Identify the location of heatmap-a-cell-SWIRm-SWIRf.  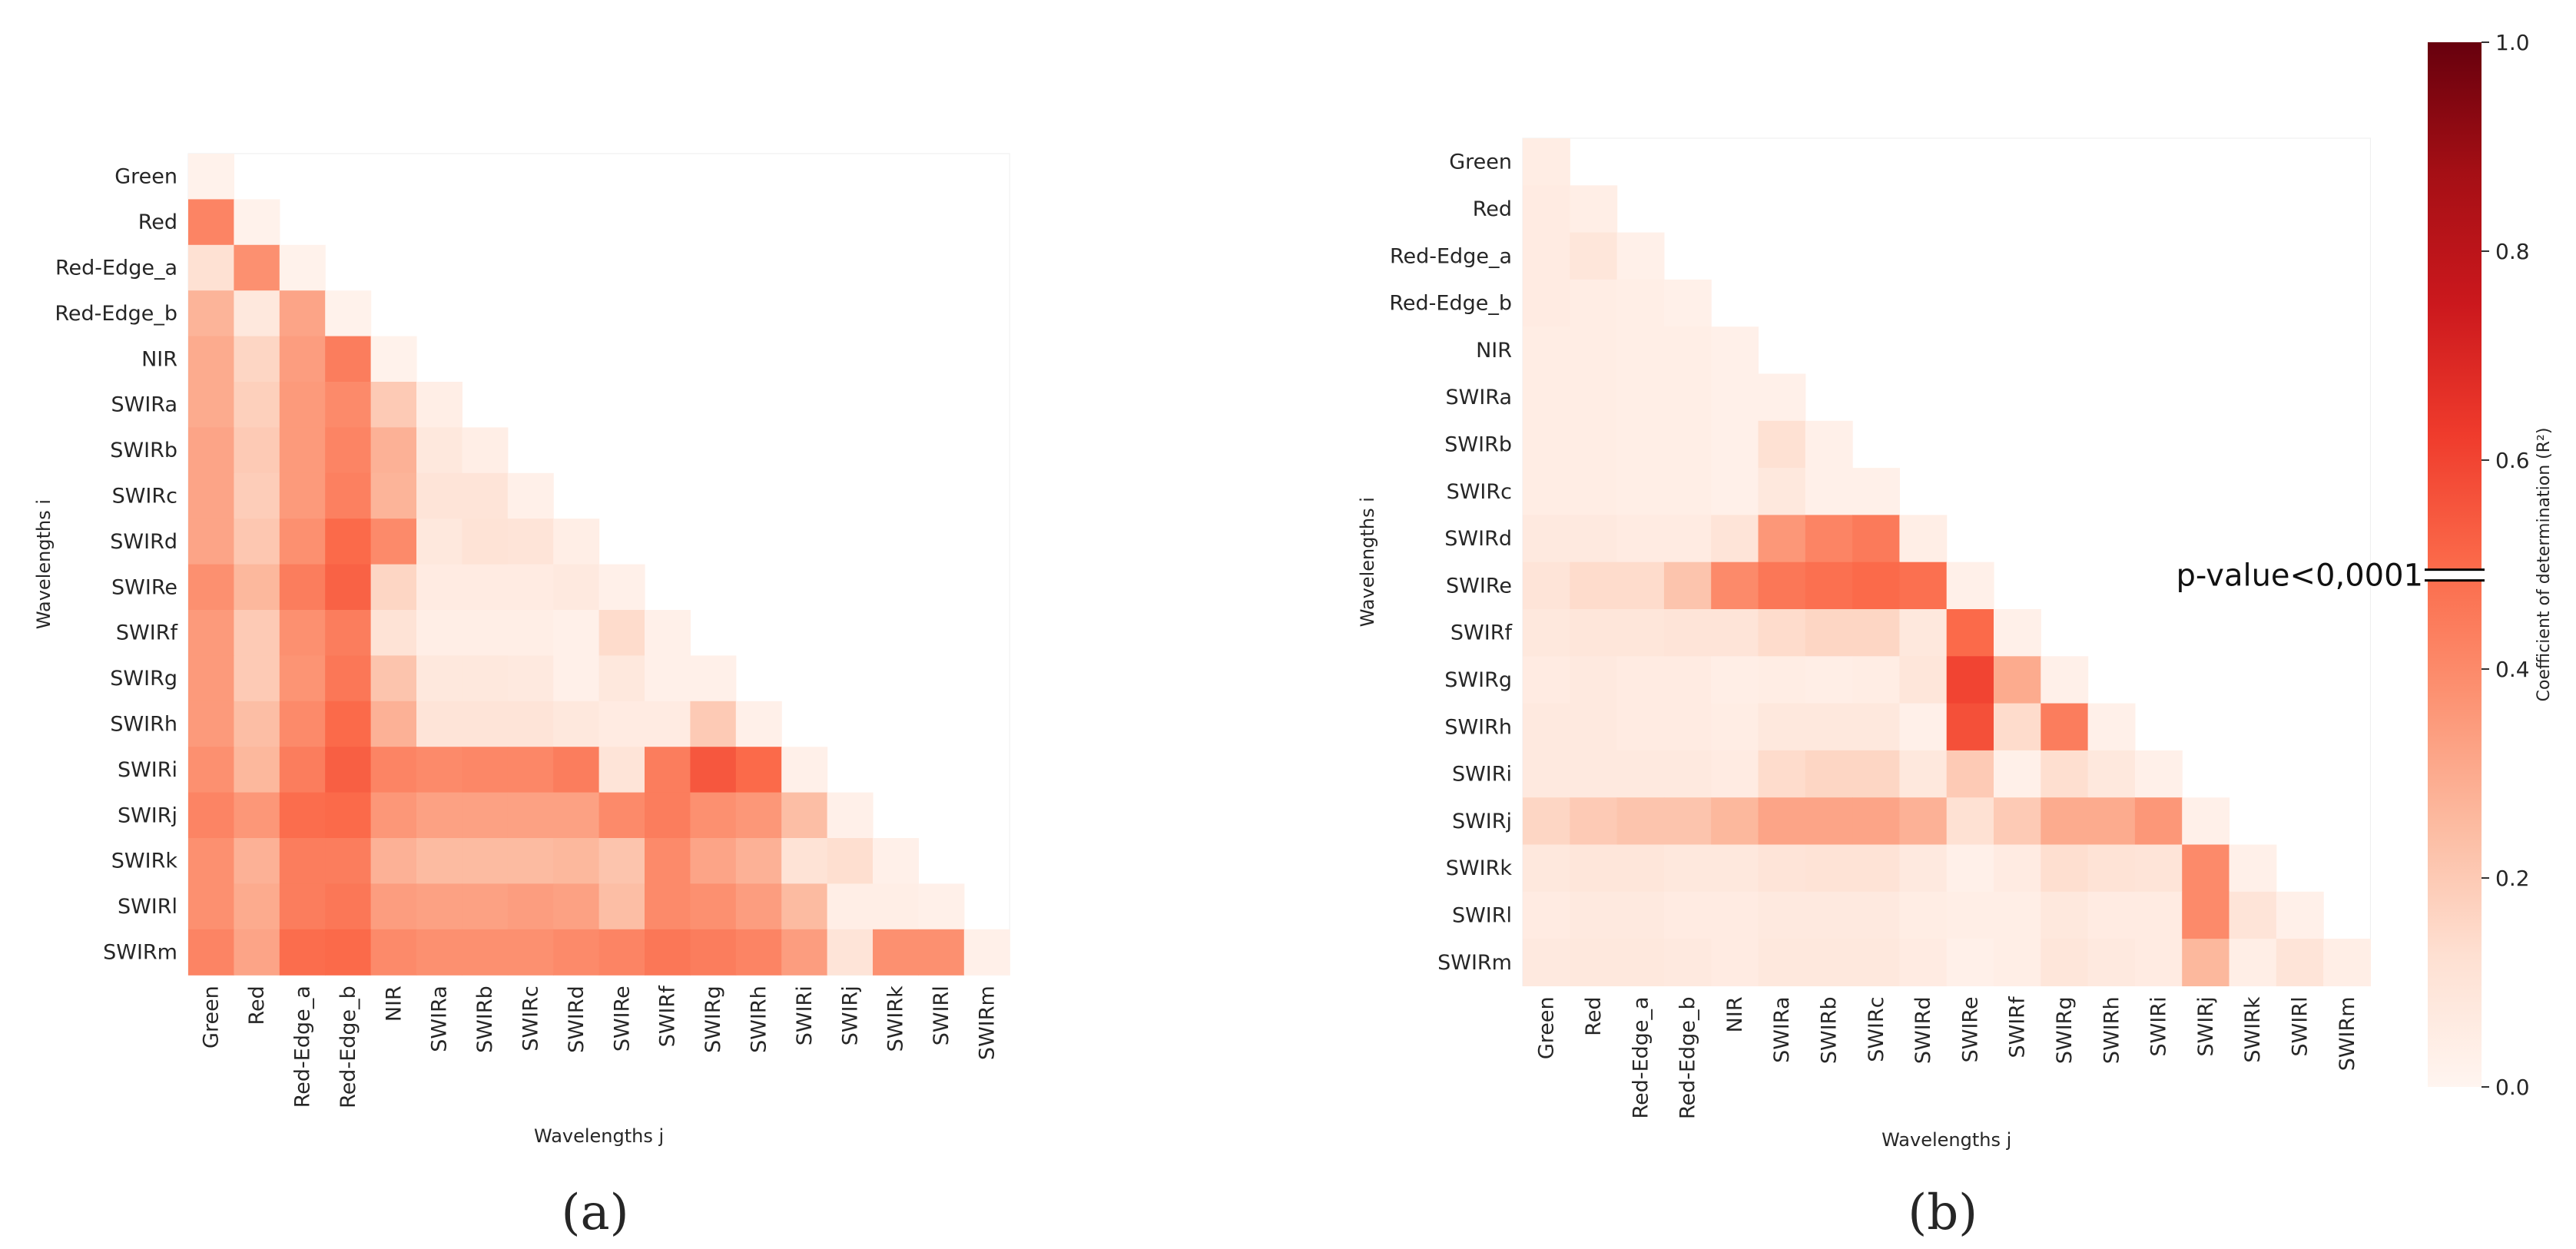
(668, 952).